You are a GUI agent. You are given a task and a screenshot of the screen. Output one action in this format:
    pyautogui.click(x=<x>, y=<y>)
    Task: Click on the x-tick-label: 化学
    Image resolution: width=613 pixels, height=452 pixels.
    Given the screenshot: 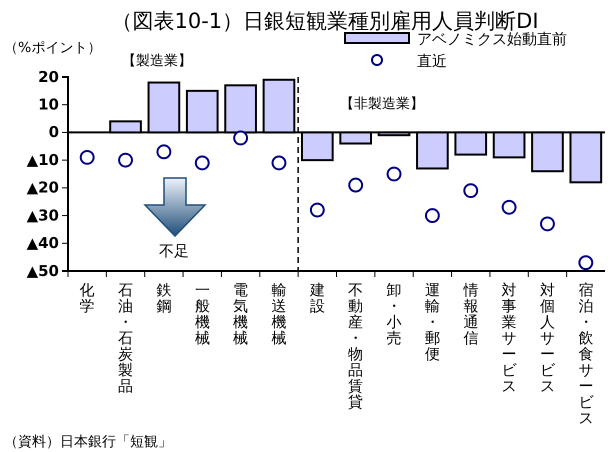 What is the action you would take?
    pyautogui.click(x=87, y=298)
    